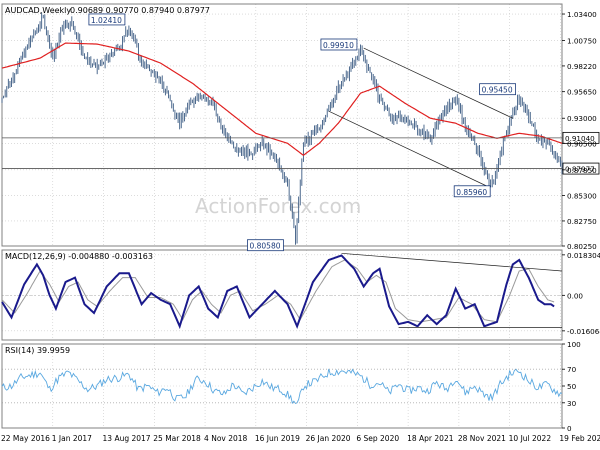 The width and height of the screenshot is (600, 450). Describe the element at coordinates (328, 438) in the screenshot. I see `x-tick-label: 26 Jan 2020` at that location.